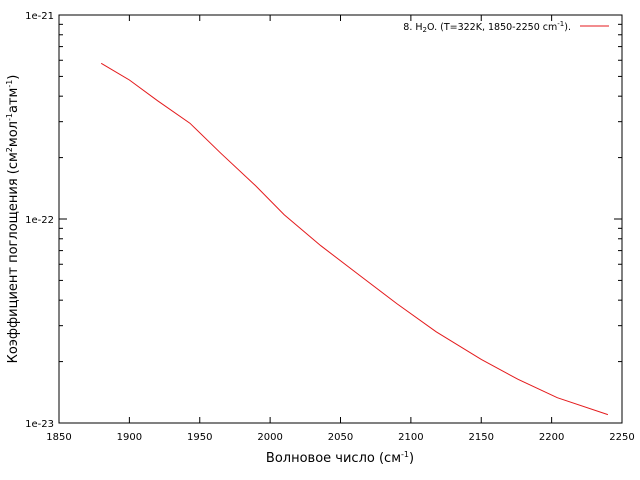 The height and width of the screenshot is (480, 640). What do you see at coordinates (269, 437) in the screenshot?
I see `x-tick-label: 2000` at bounding box center [269, 437].